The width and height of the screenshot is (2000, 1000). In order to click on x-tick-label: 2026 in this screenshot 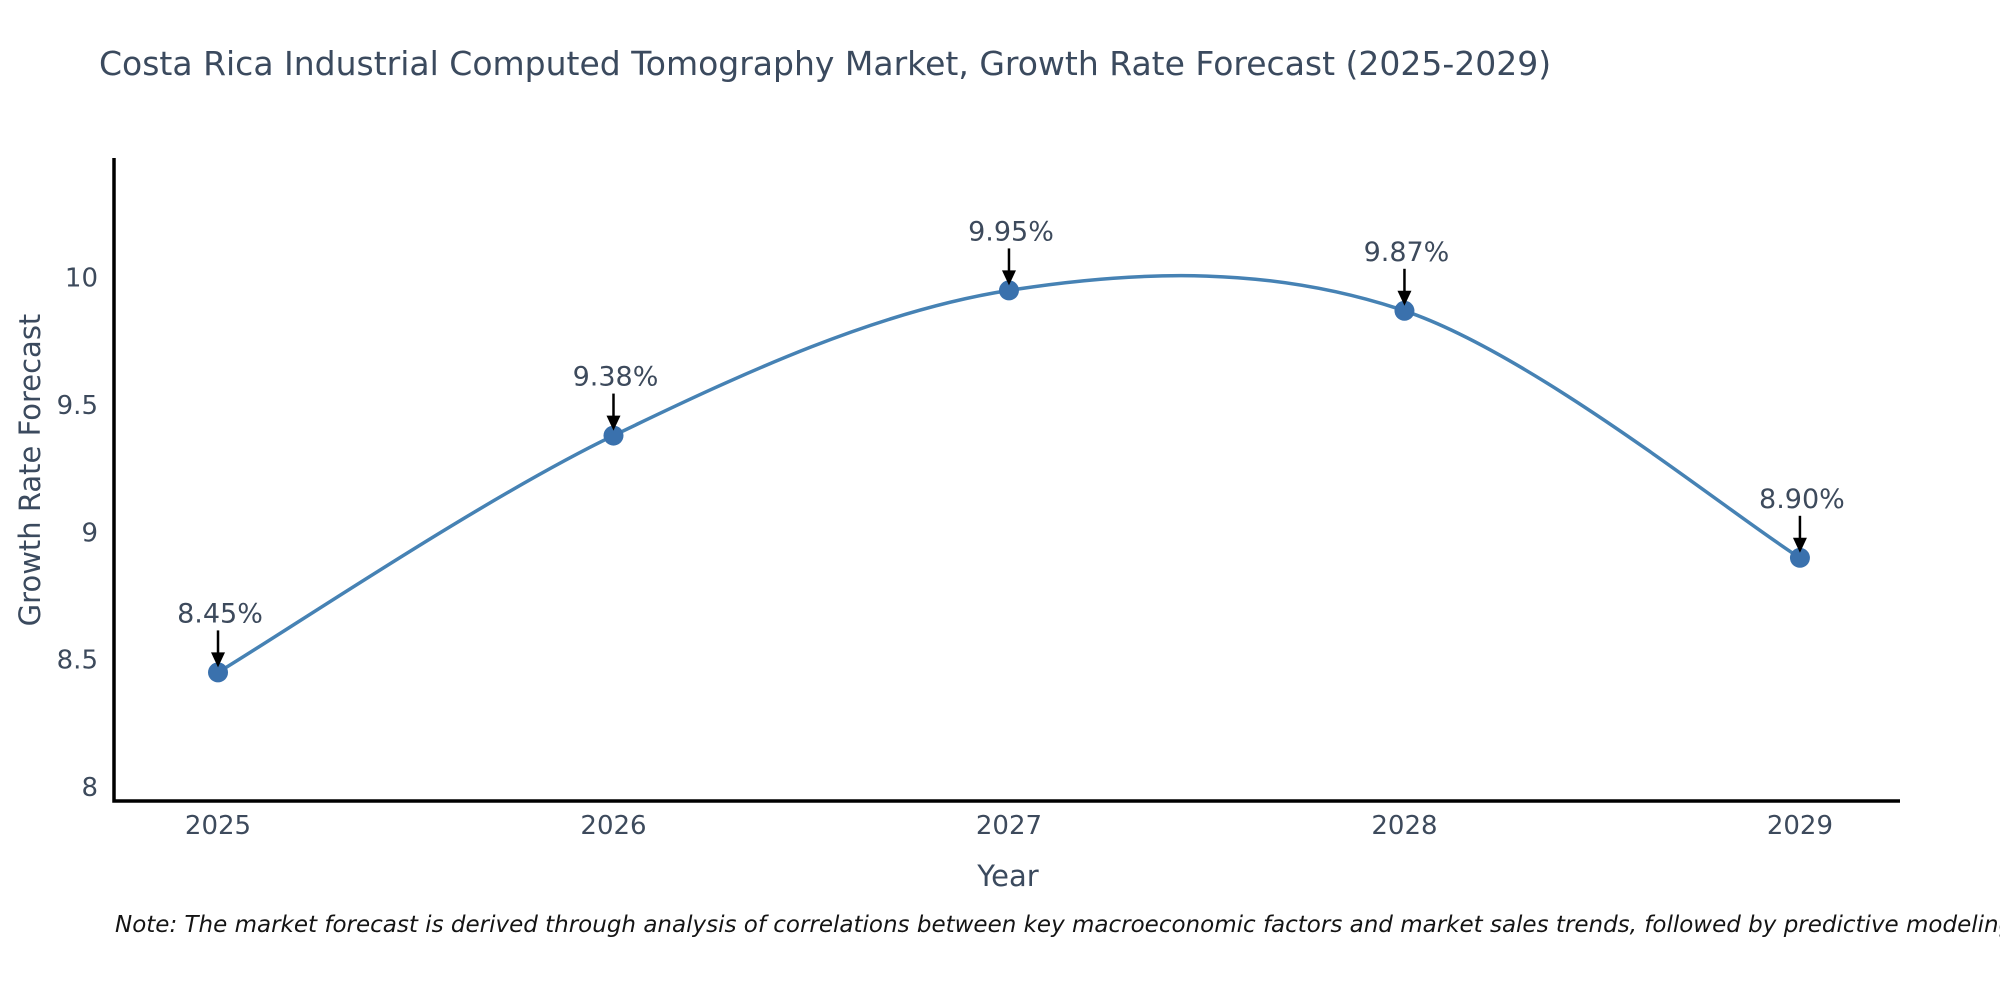, I will do `click(613, 826)`.